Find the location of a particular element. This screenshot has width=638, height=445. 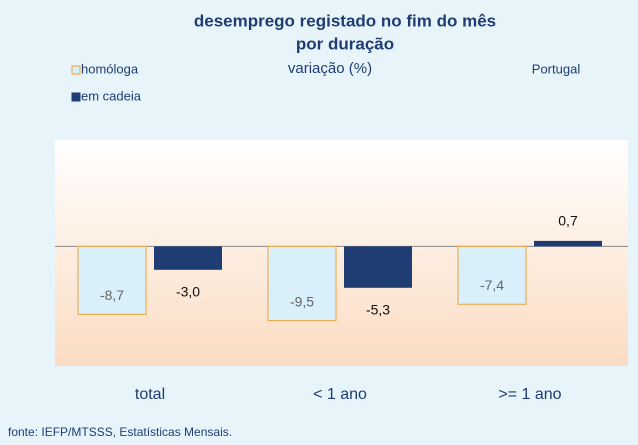

x-tick-label: >= 1 ano is located at coordinates (529, 394).